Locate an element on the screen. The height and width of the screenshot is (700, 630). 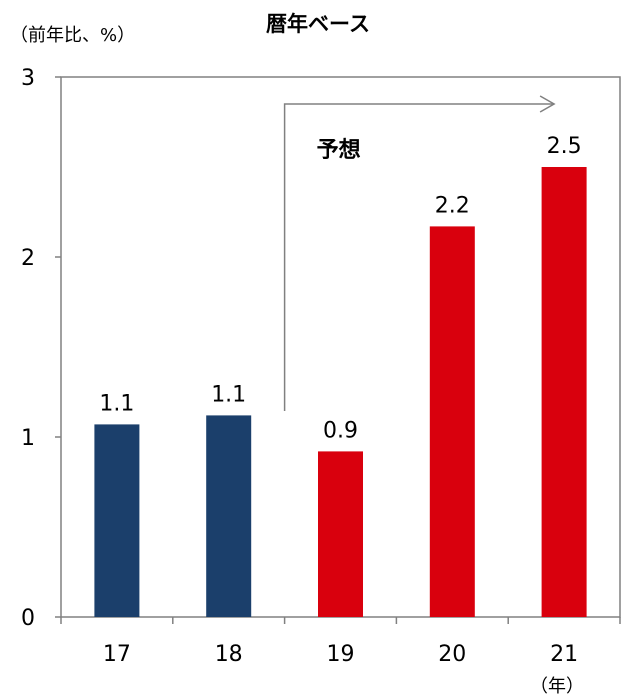
y-tick-label: 2 is located at coordinates (28, 258).